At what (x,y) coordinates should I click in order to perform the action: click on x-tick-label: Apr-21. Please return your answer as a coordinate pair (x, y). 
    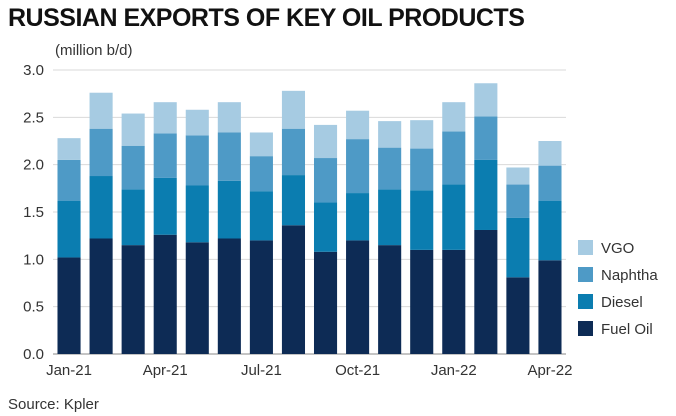
    Looking at the image, I should click on (165, 370).